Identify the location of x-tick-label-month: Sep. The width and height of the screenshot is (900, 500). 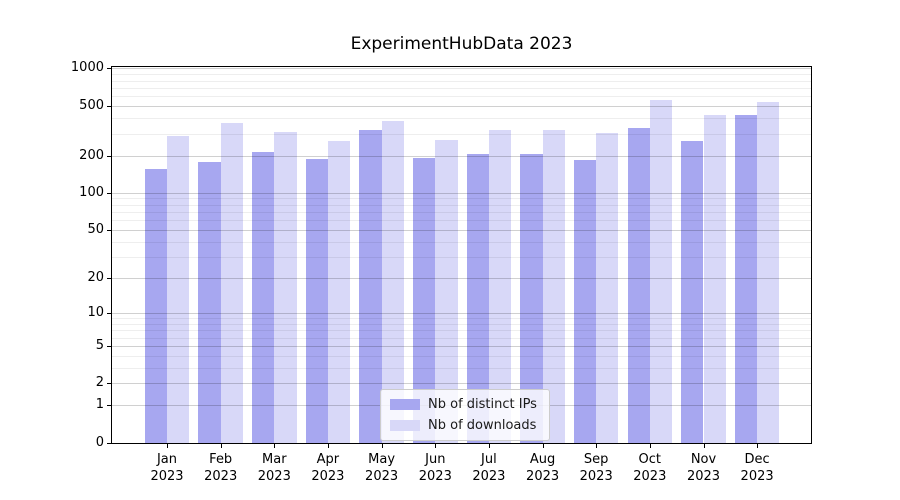
(596, 459).